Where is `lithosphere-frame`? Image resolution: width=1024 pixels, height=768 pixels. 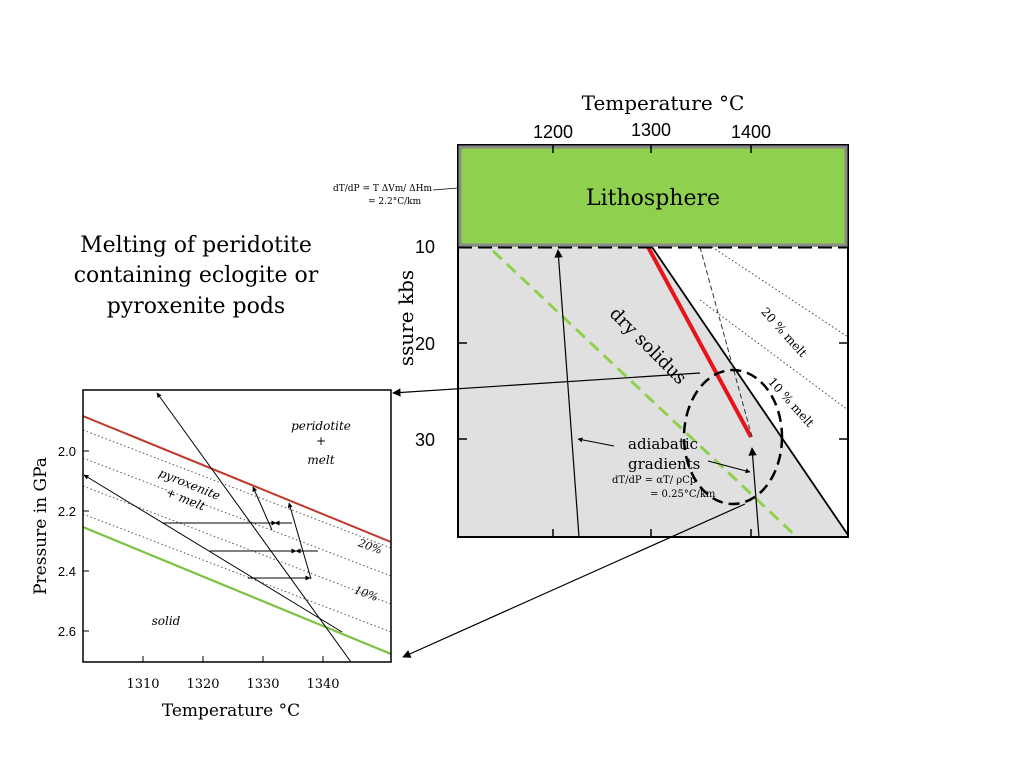
lithosphere-frame is located at coordinates (653, 196).